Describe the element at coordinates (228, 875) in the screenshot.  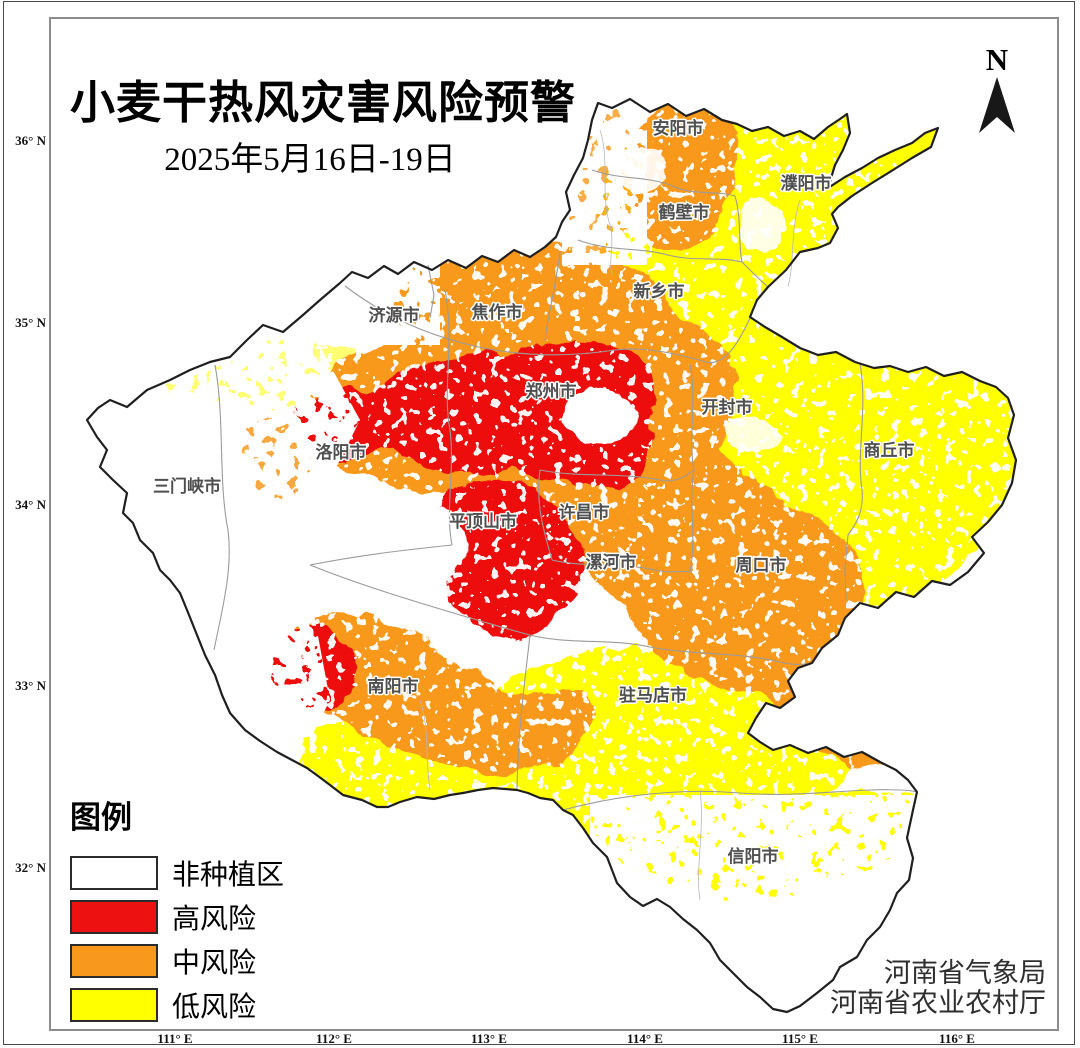
I see `legend-label-non-planting: 非种植区` at that location.